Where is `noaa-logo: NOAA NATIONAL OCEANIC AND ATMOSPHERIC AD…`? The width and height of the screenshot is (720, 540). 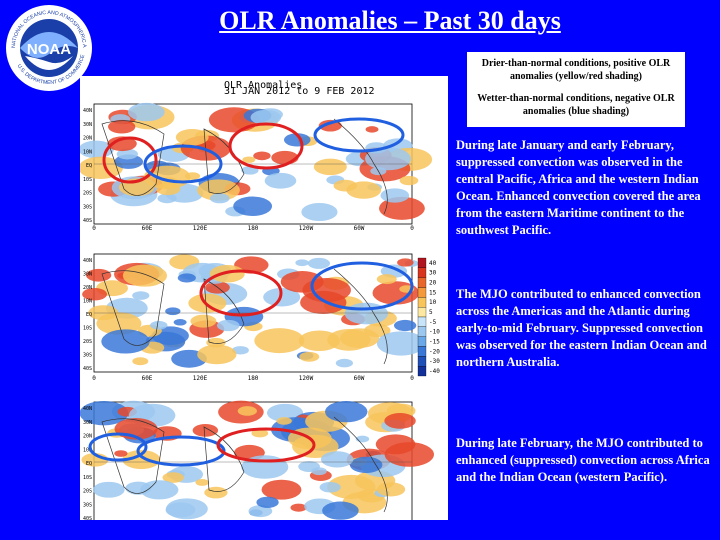 noaa-logo: NOAA NATIONAL OCEANIC AND ATMOSPHERIC AD… is located at coordinates (48, 47).